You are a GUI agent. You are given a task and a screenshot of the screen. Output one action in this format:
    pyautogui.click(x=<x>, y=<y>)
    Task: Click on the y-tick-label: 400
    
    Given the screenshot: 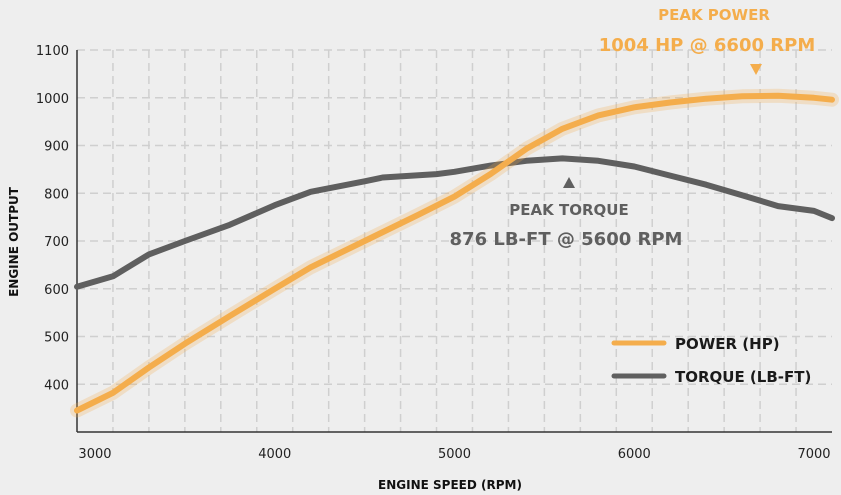 What is the action you would take?
    pyautogui.click(x=56, y=385)
    